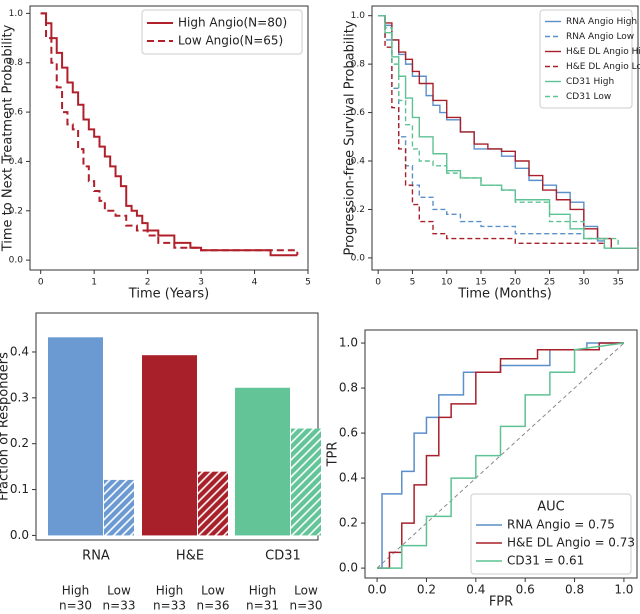 This screenshot has height=614, width=640. What do you see at coordinates (584, 283) in the screenshot?
I see `x-tick-label: 30` at bounding box center [584, 283].